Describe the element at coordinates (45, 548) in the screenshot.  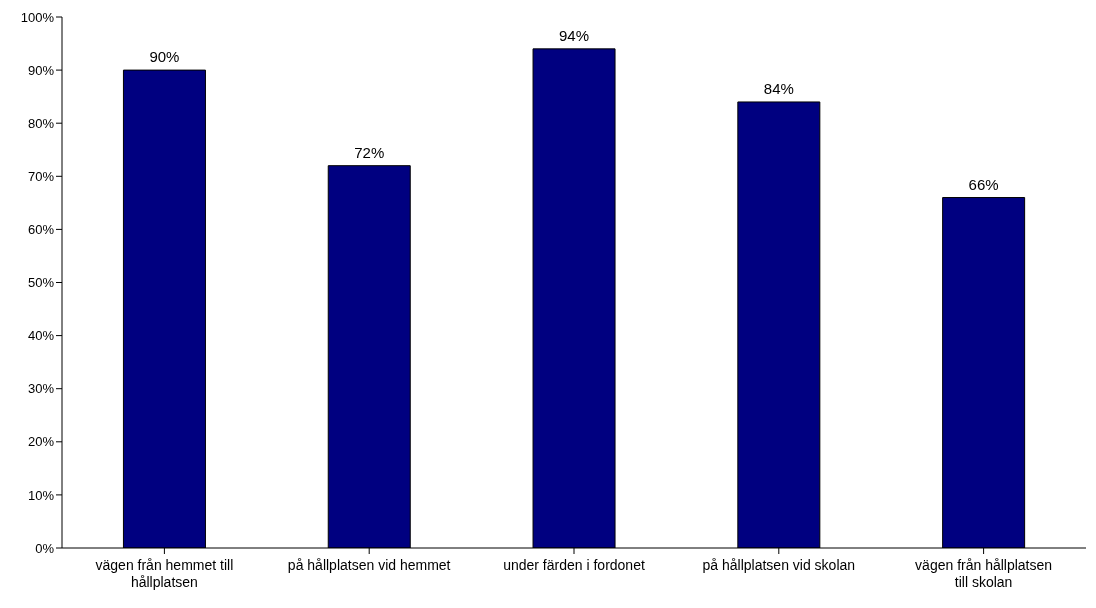
I see `y-tick-label: 0%` at that location.